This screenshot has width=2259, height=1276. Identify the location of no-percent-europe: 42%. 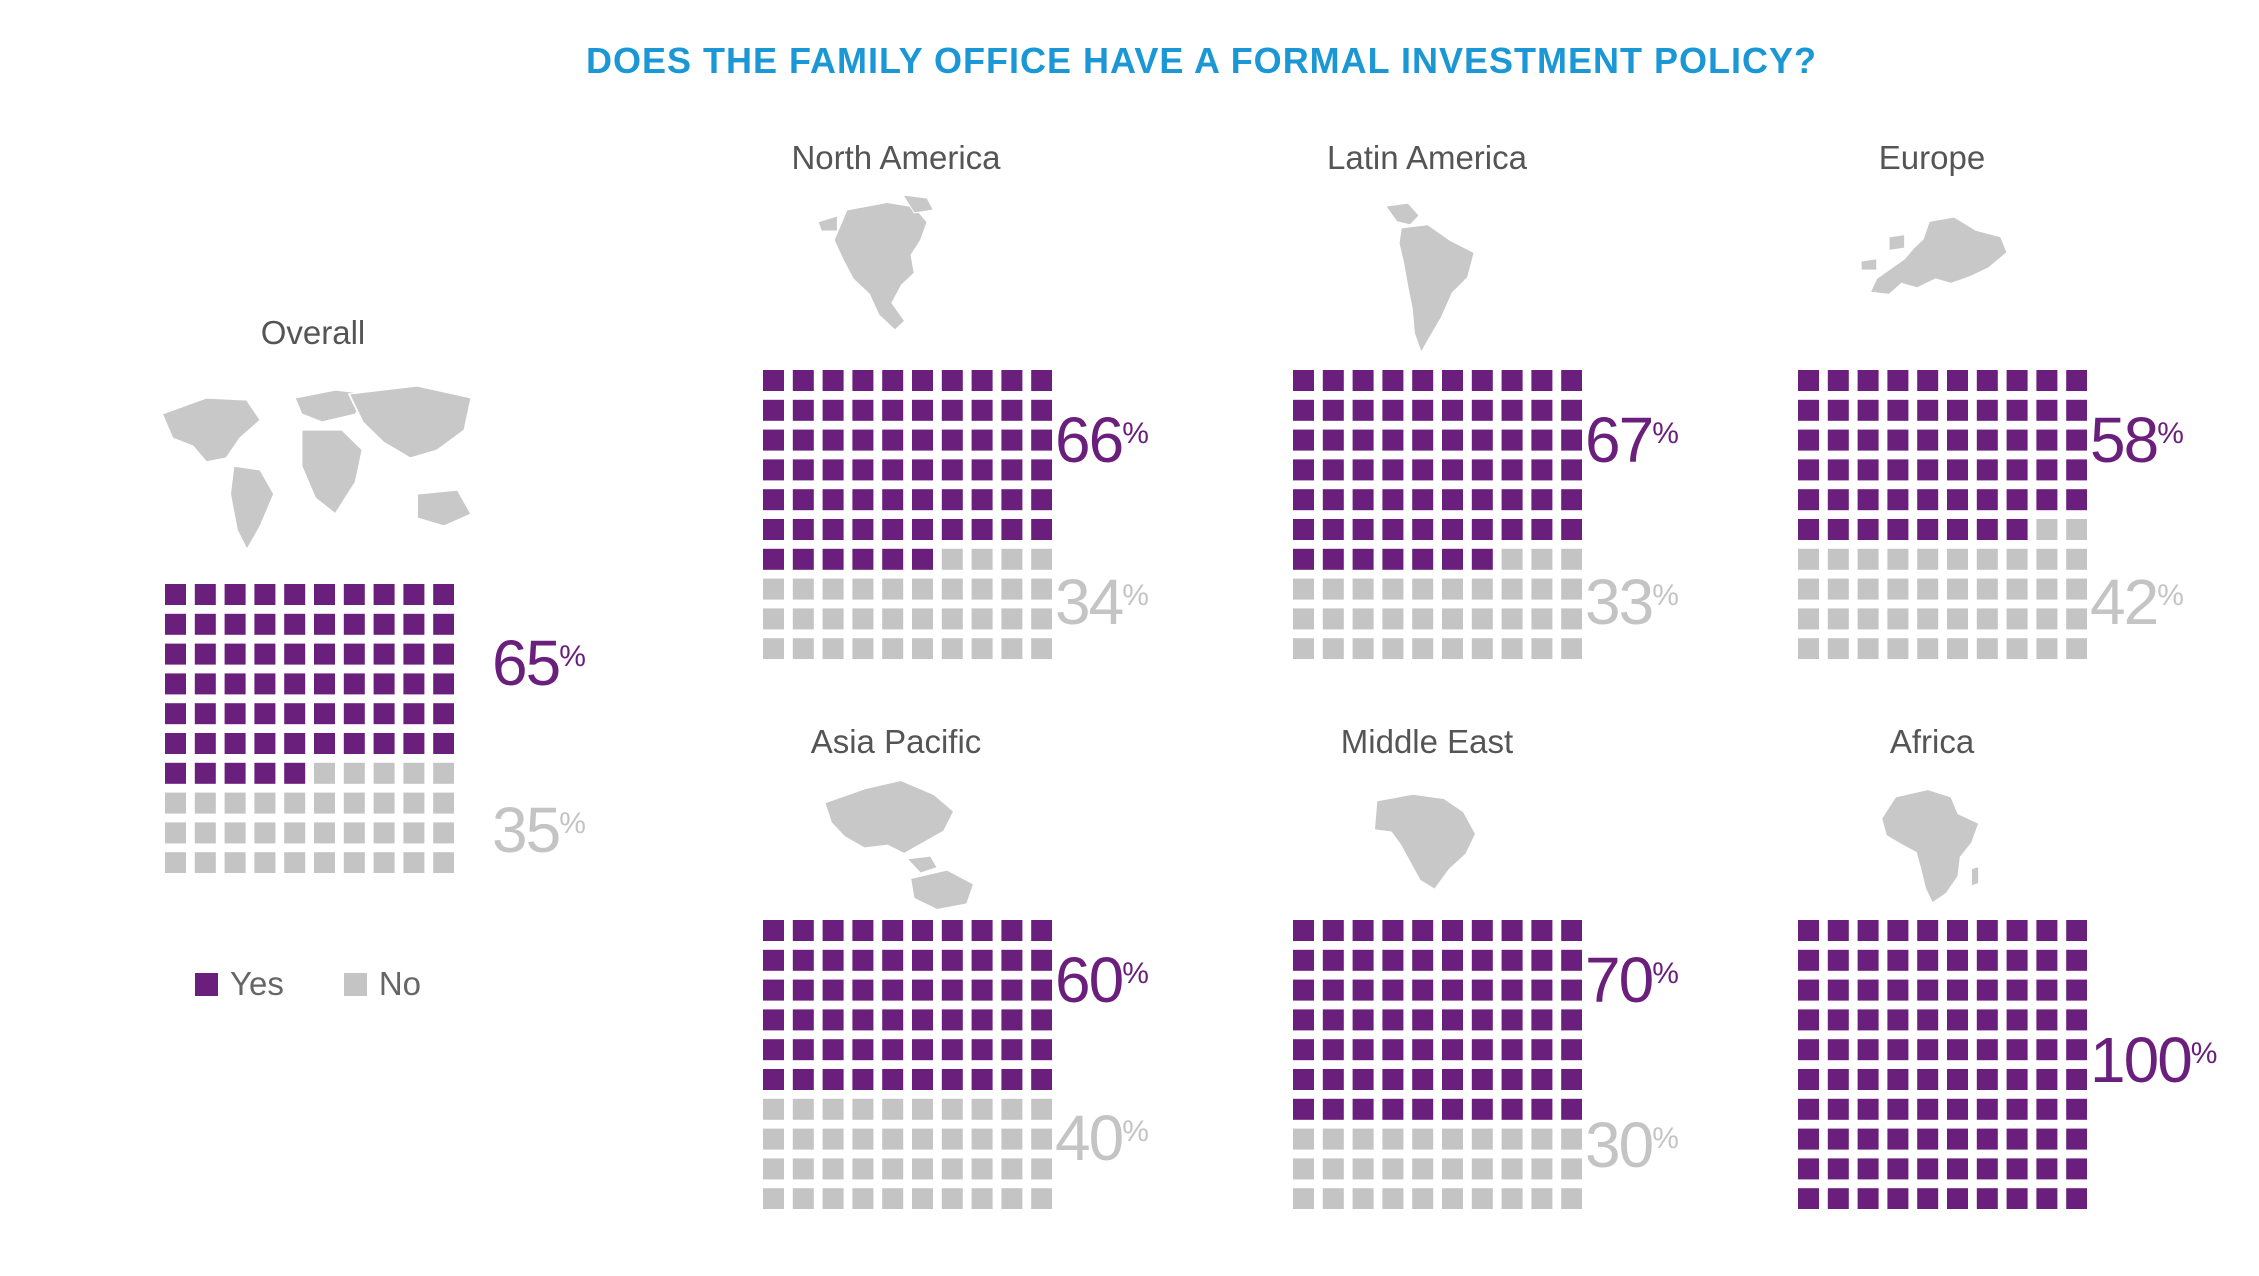
(2137, 602).